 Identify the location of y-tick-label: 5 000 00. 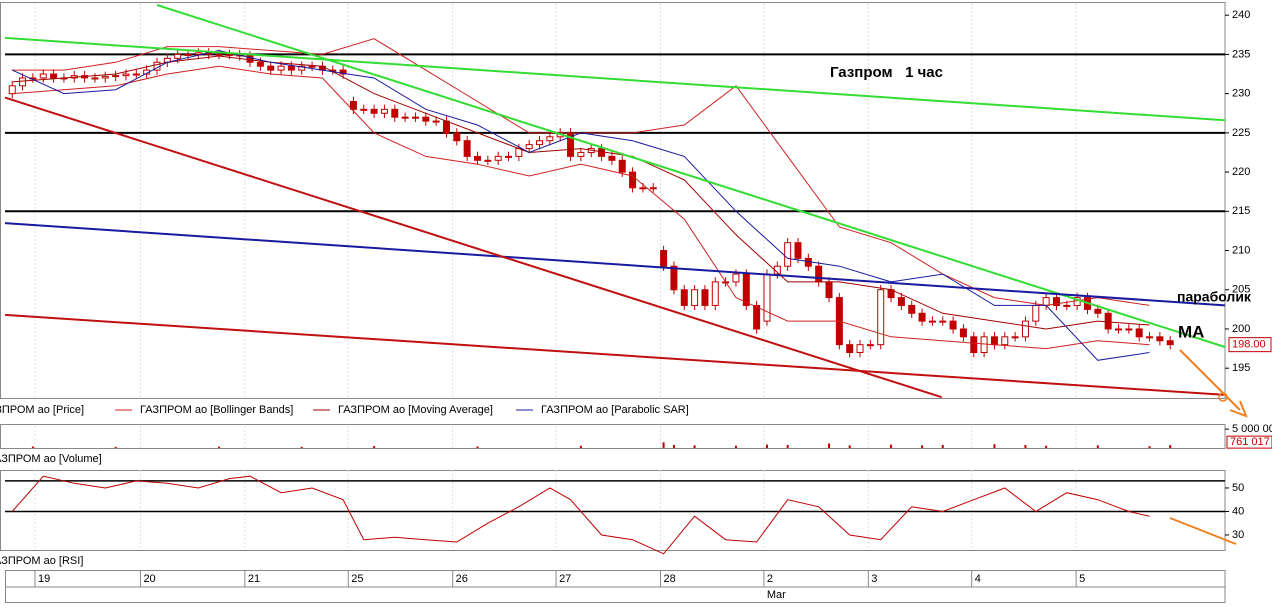
(1252, 429).